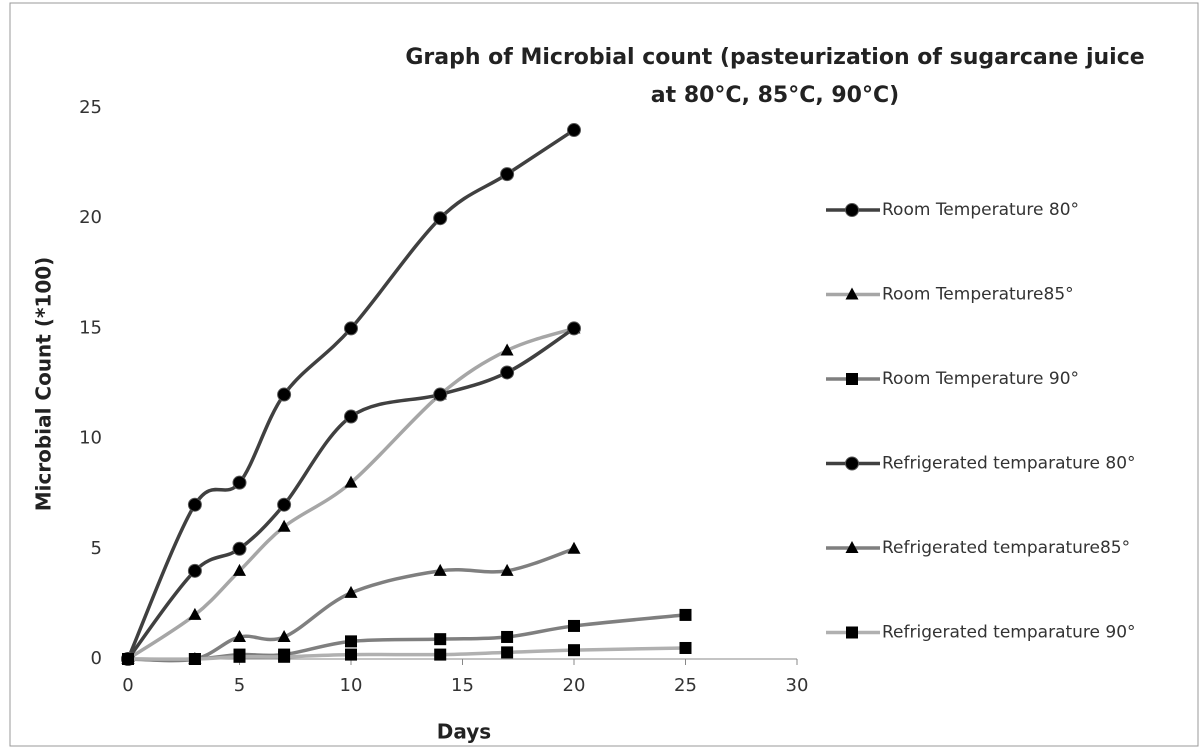 The width and height of the screenshot is (1201, 749). What do you see at coordinates (90, 438) in the screenshot?
I see `y-tick-label: 10` at bounding box center [90, 438].